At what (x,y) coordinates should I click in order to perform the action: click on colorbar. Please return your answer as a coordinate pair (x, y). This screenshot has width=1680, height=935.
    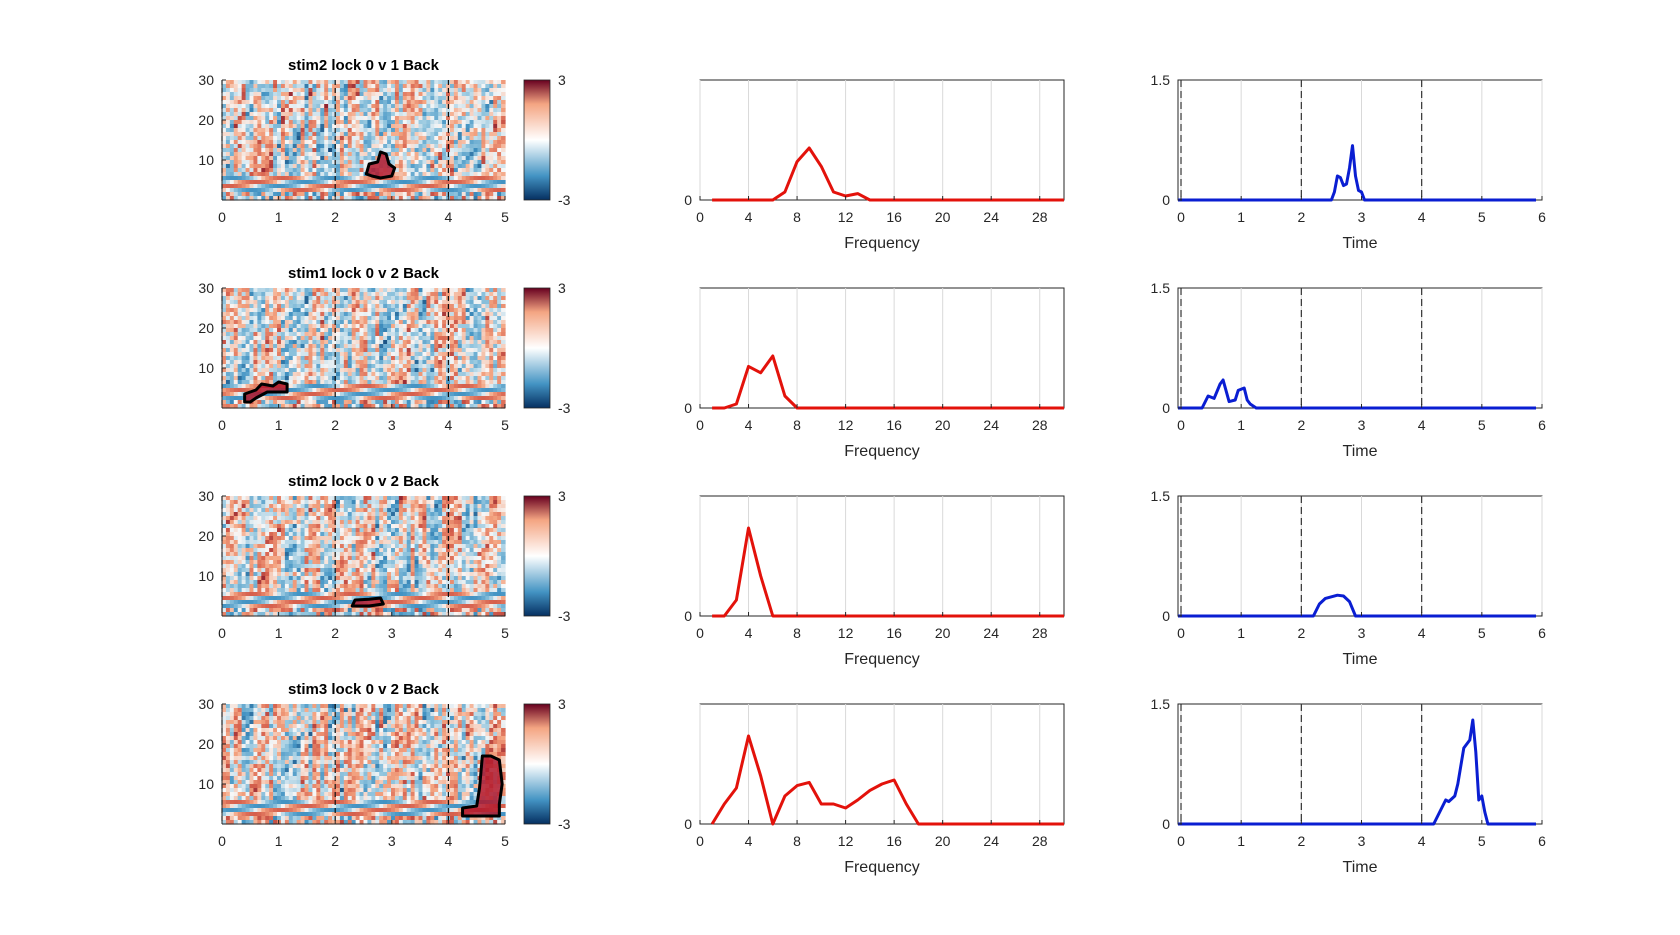
    Looking at the image, I should click on (537, 348).